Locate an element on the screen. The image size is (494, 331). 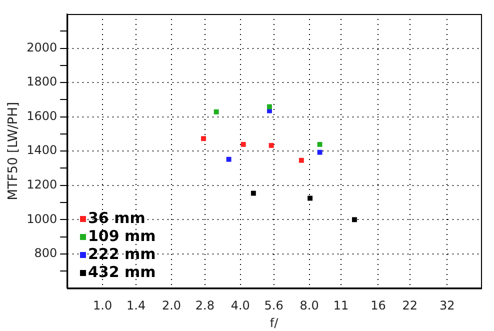
x-tick-label: 8.0 is located at coordinates (309, 305).